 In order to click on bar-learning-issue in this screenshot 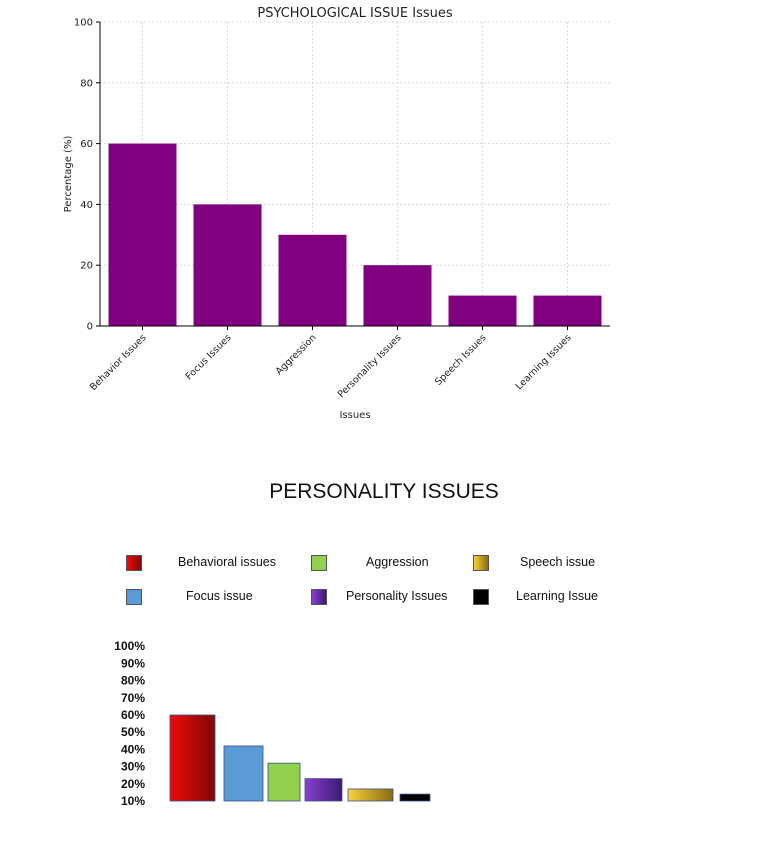, I will do `click(415, 797)`.